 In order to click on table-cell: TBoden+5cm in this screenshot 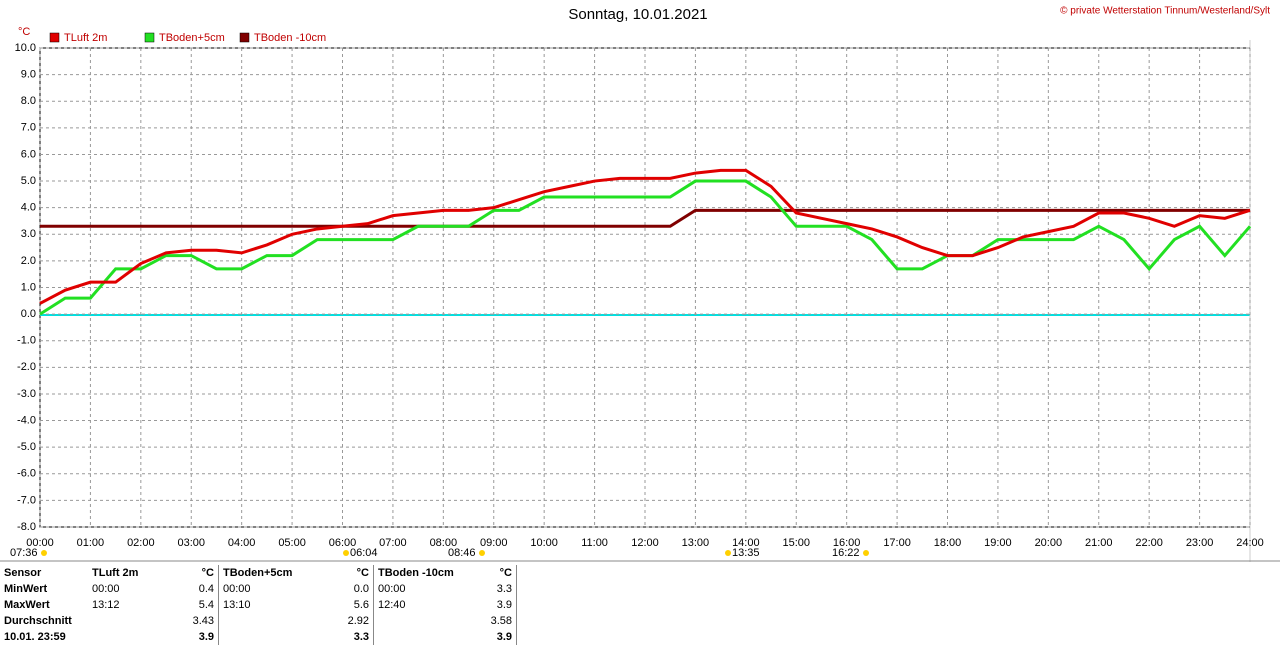, I will do `click(258, 573)`.